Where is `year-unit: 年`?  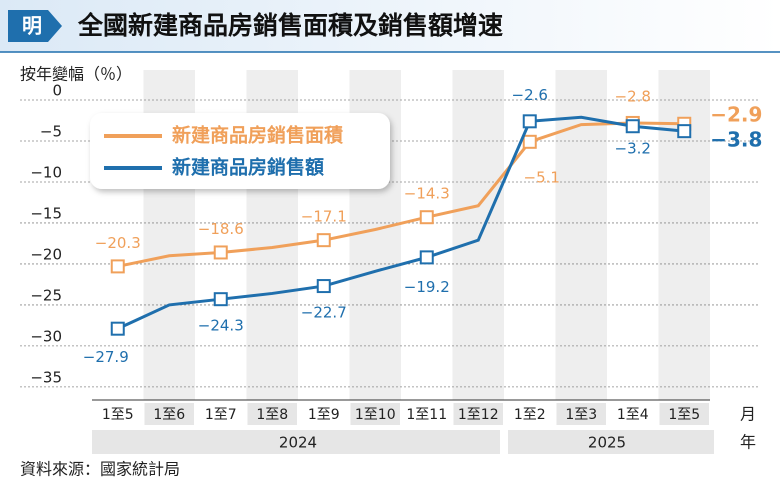 year-unit: 年 is located at coordinates (748, 442).